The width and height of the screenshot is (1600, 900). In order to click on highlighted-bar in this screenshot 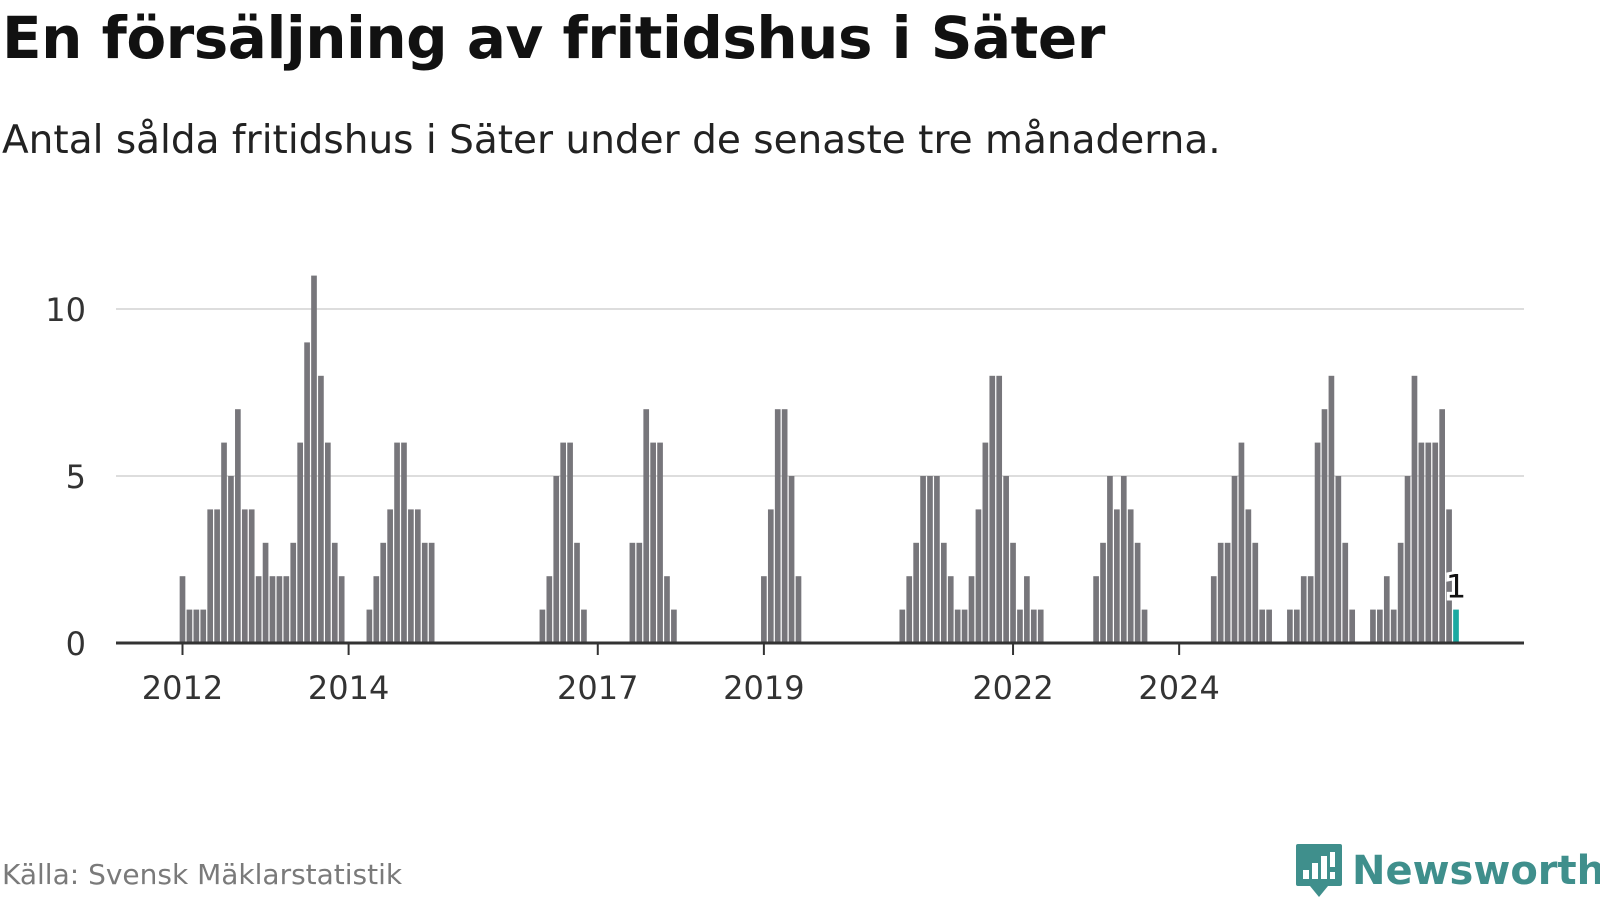, I will do `click(1456, 626)`.